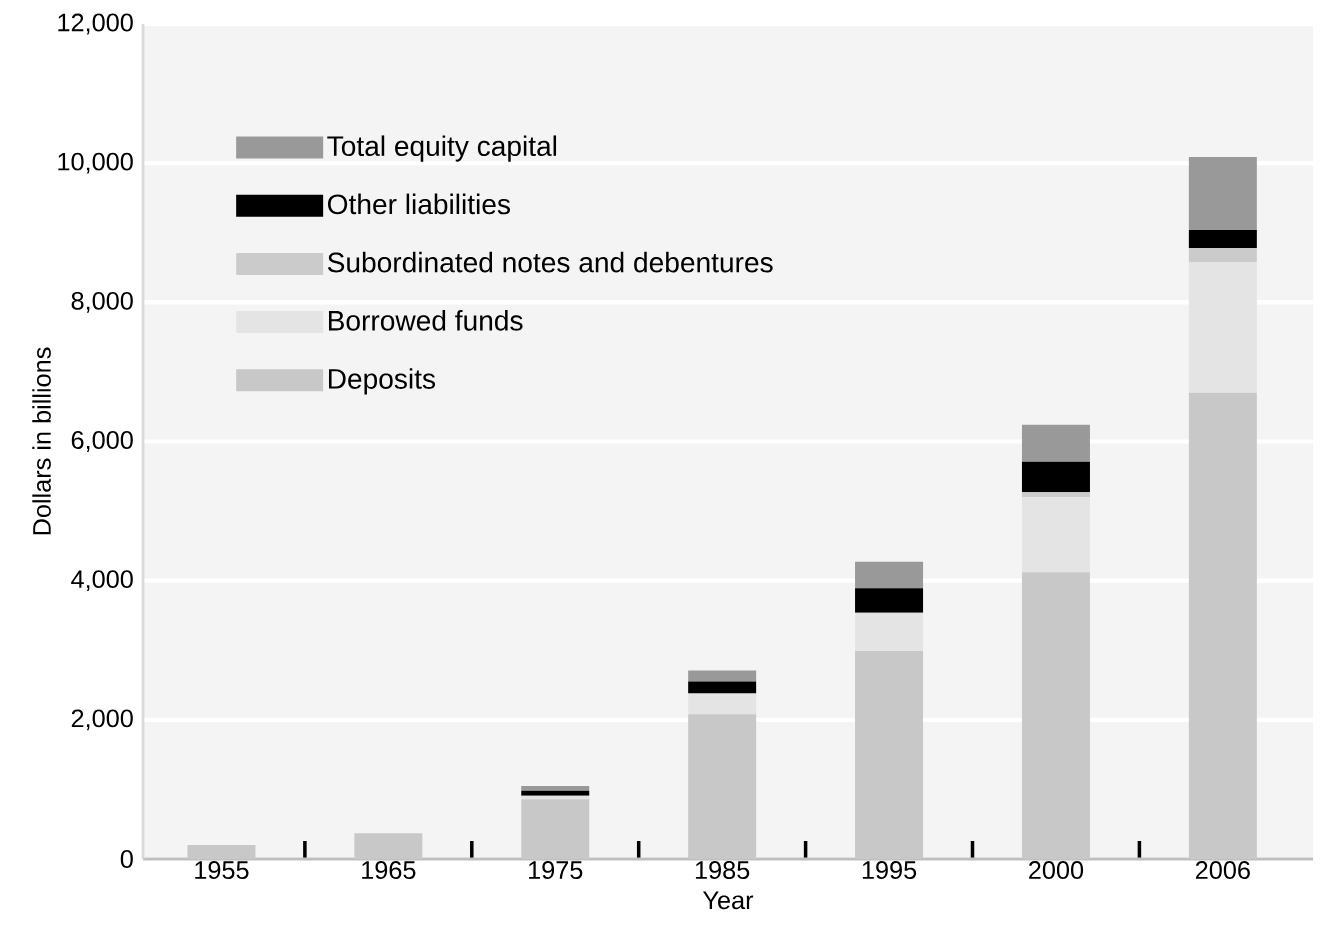 The width and height of the screenshot is (1321, 947). What do you see at coordinates (889, 870) in the screenshot?
I see `x-tick-label: 1995` at bounding box center [889, 870].